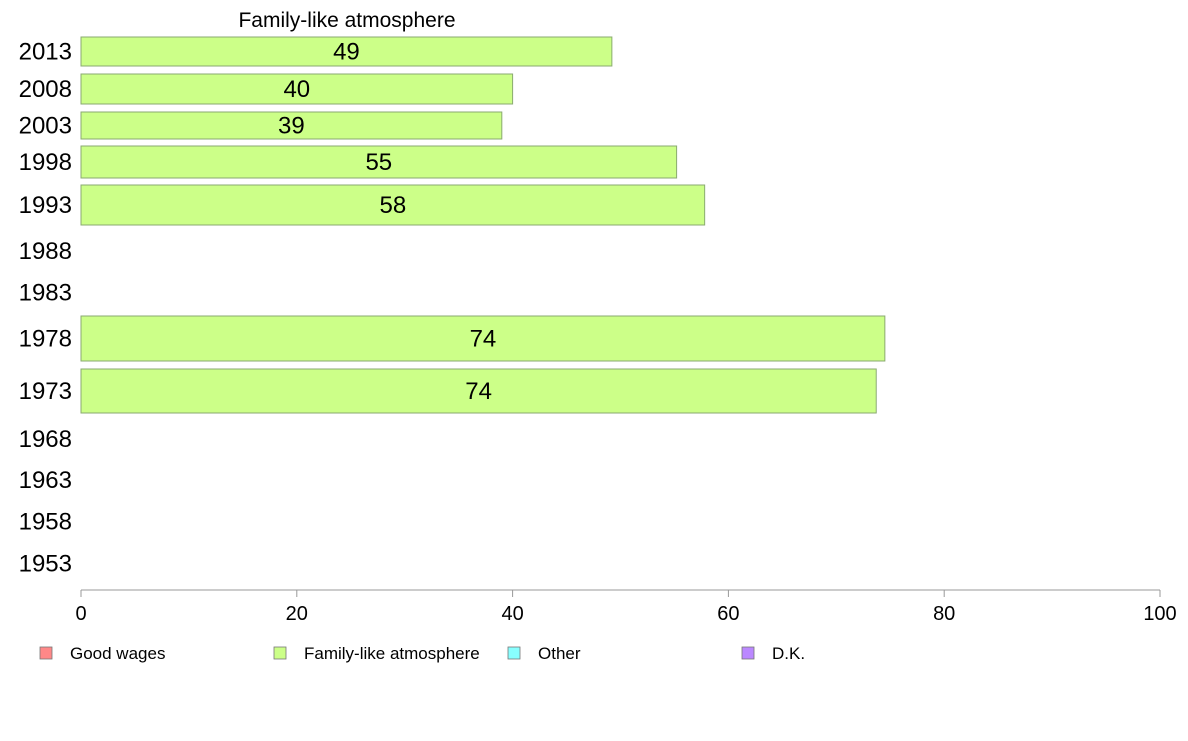  I want to click on bar-value-label: 49, so click(346, 52).